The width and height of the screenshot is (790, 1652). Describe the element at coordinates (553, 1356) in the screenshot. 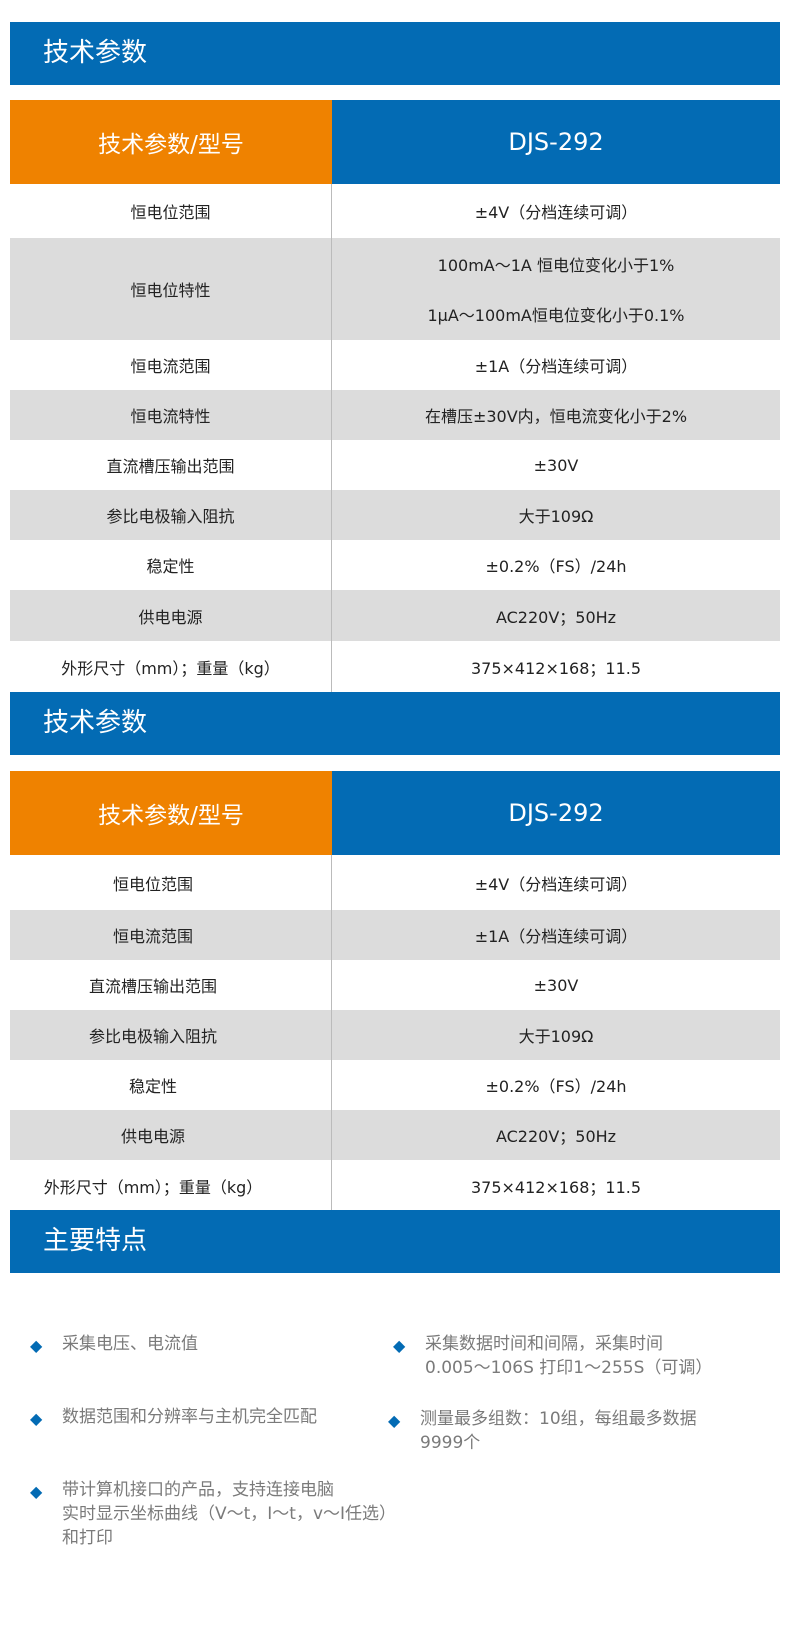

I see `feature-item: ◆ 采集数据时间和间隔，采集时间 0.005～106S 打印1～255S（可调）` at that location.